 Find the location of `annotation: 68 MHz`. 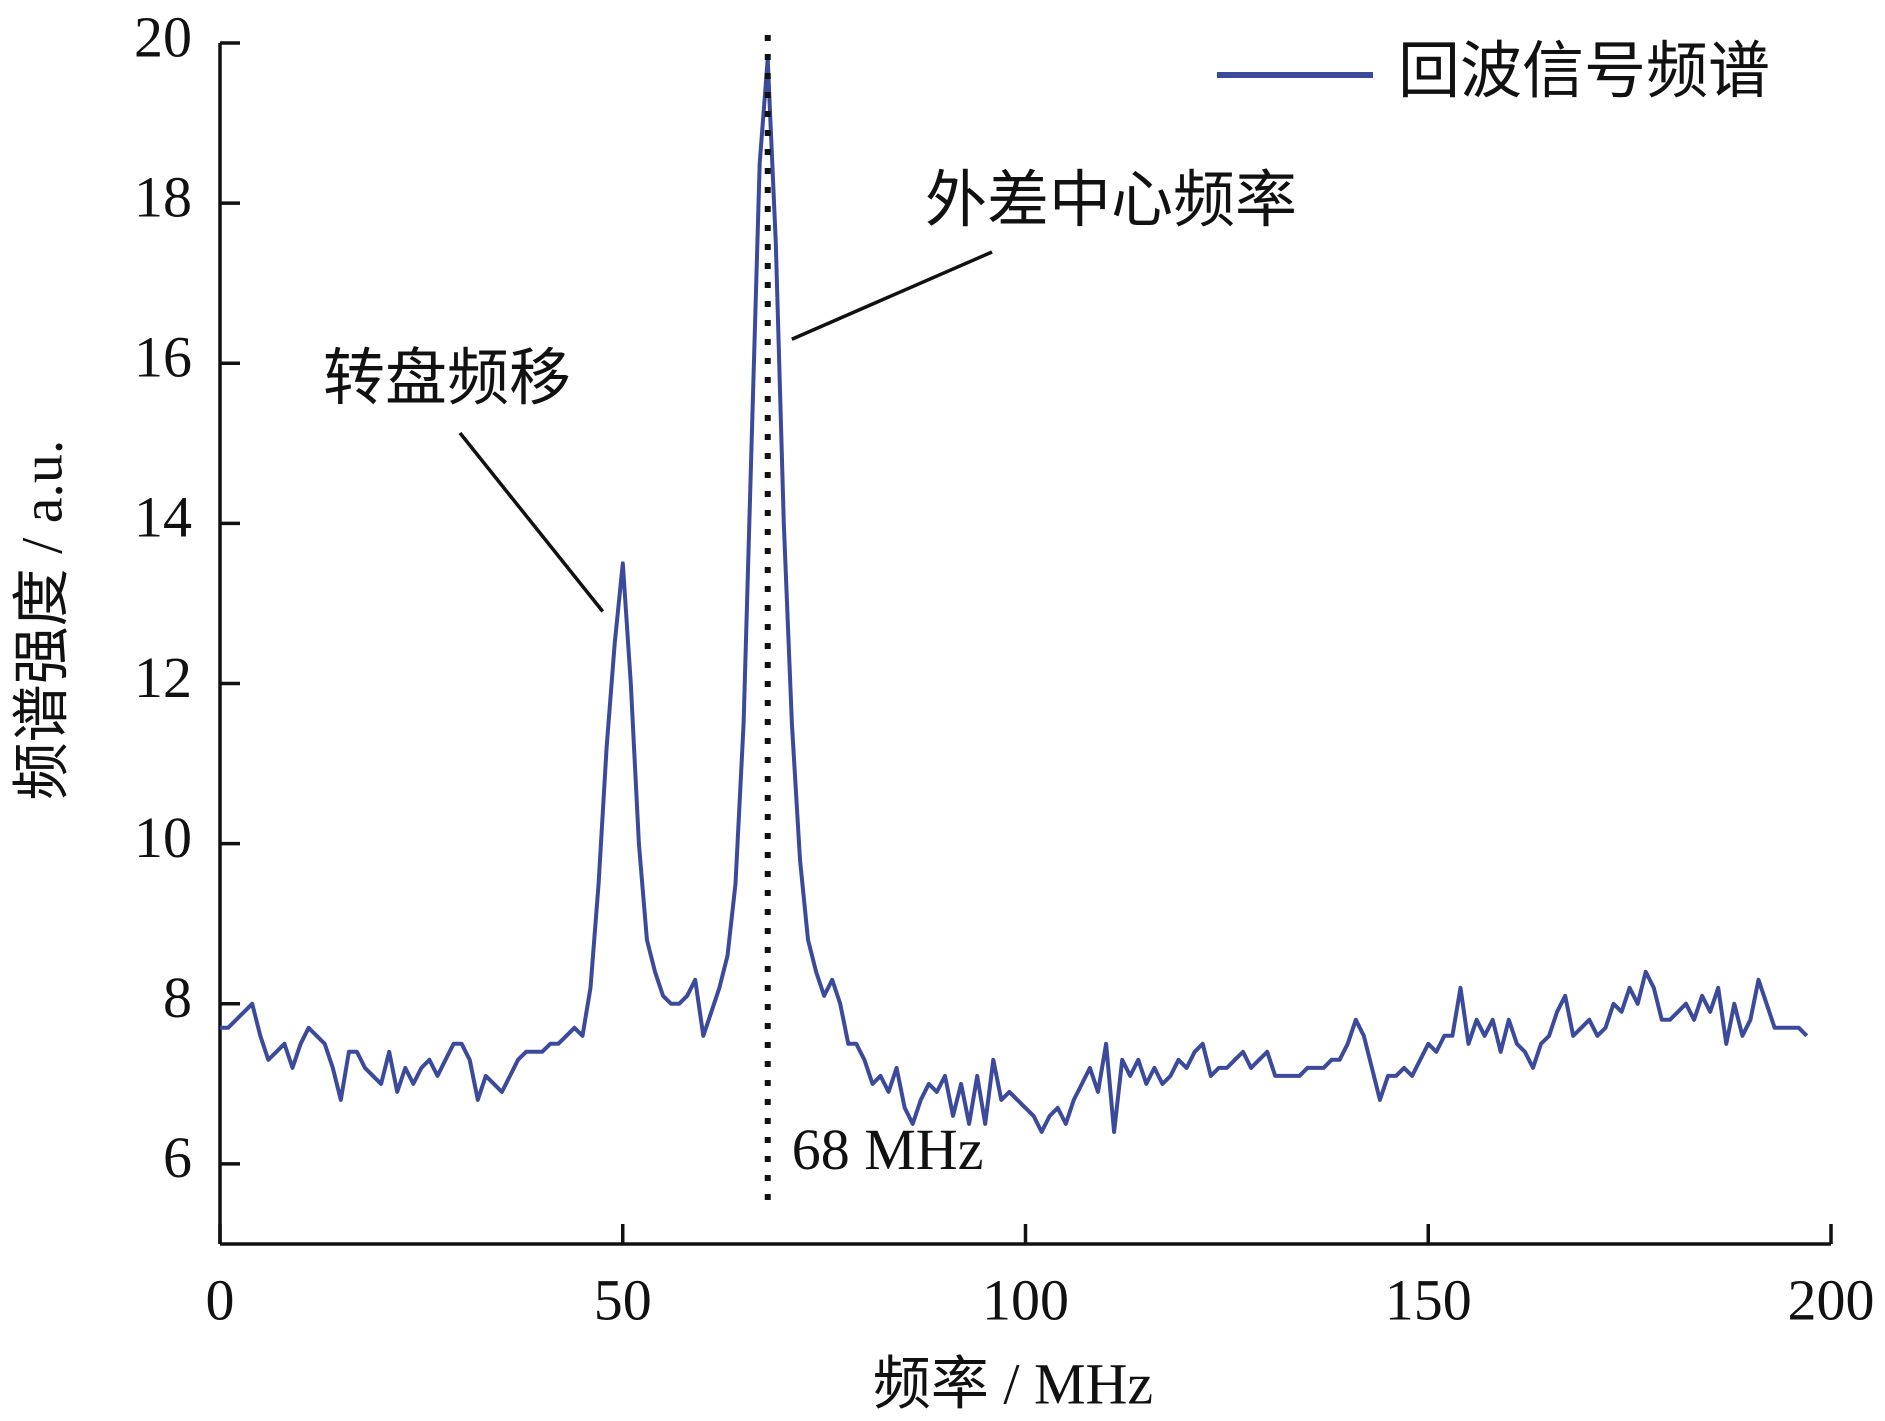

annotation: 68 MHz is located at coordinates (888, 1149).